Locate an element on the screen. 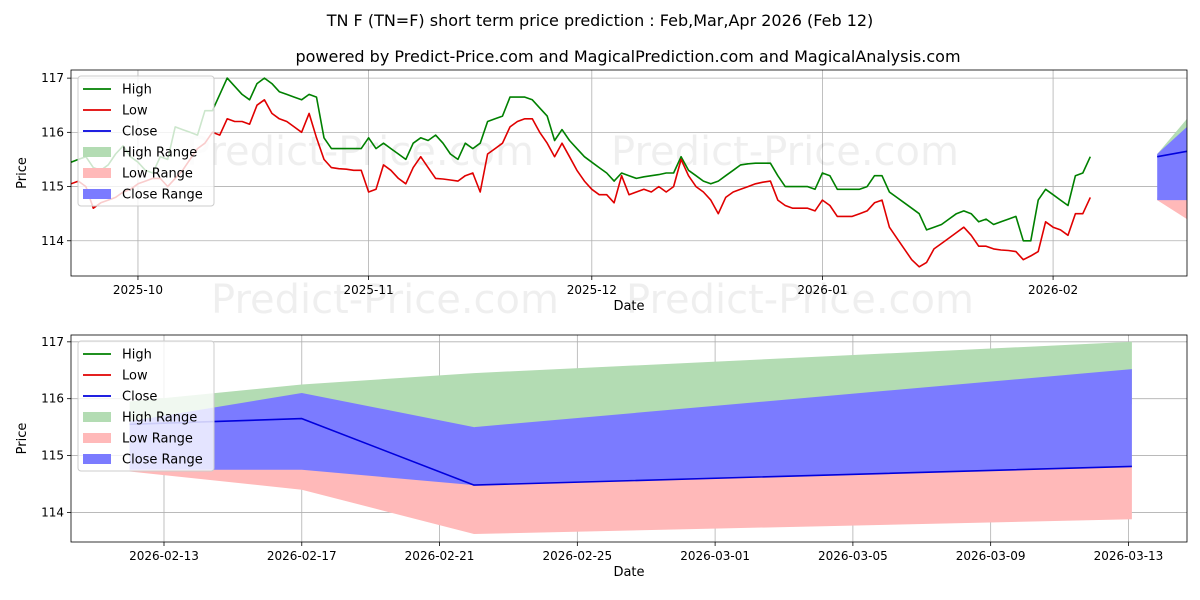 The image size is (1200, 600). x-tick-label: 2025-12 is located at coordinates (592, 290).